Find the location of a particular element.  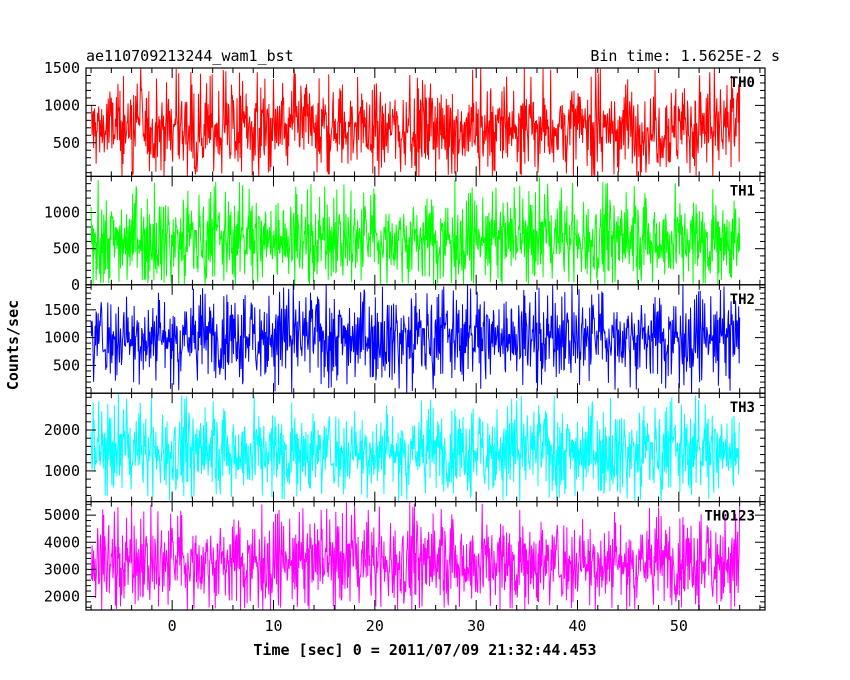

chart-title: ae110709213244_wam1_bst is located at coordinates (190, 56).